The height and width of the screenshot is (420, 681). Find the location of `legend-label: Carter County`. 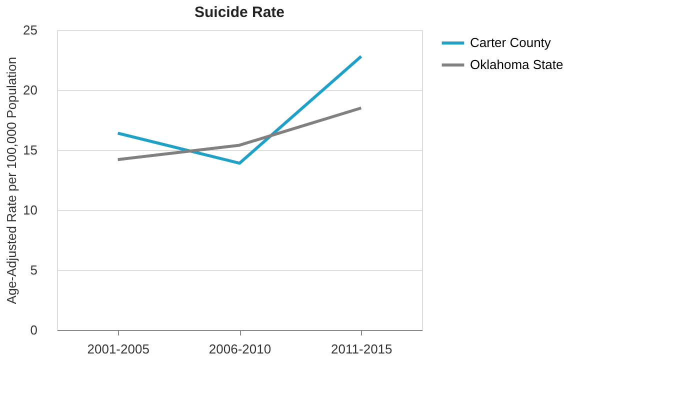

legend-label: Carter County is located at coordinates (511, 42).